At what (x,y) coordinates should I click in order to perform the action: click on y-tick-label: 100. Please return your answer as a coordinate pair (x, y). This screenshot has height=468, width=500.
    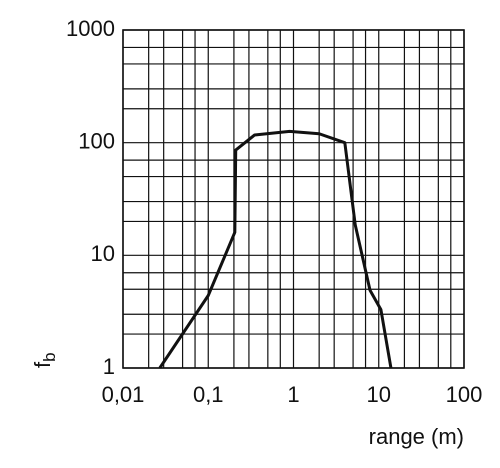
    Looking at the image, I should click on (96, 140).